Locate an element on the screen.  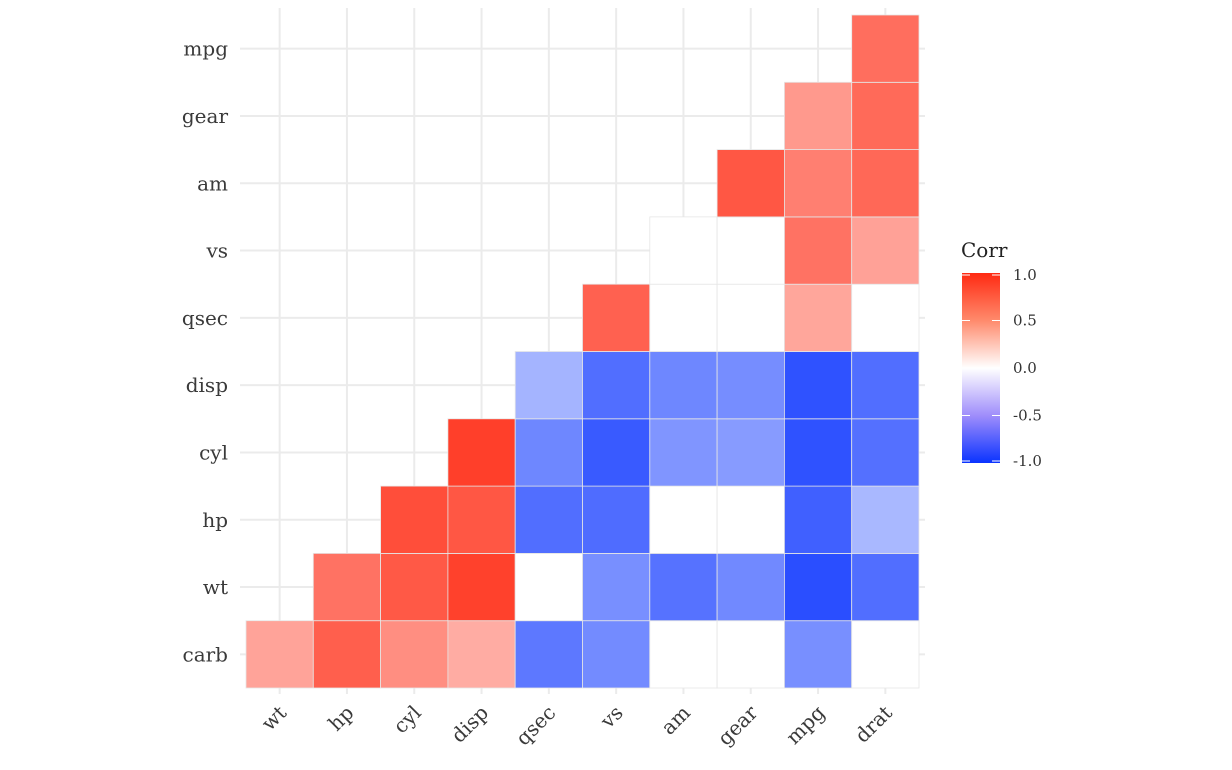
cell-gear-carb is located at coordinates (750, 654).